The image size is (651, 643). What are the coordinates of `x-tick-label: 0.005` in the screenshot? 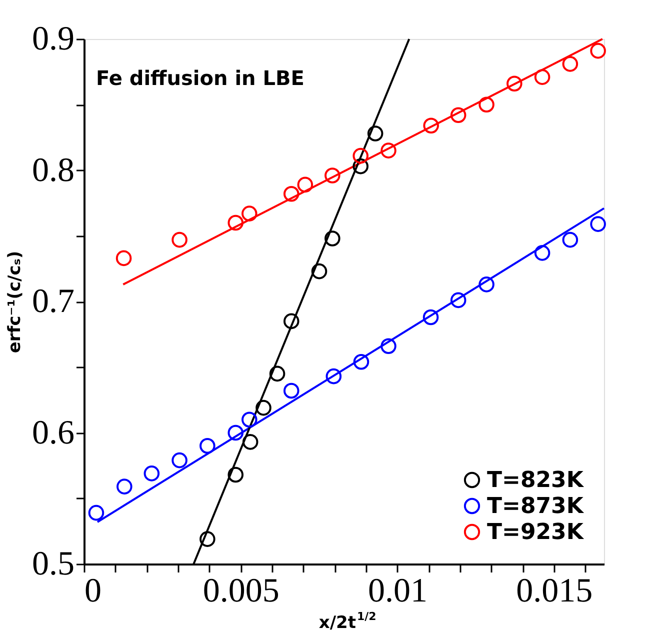 It's located at (241, 591).